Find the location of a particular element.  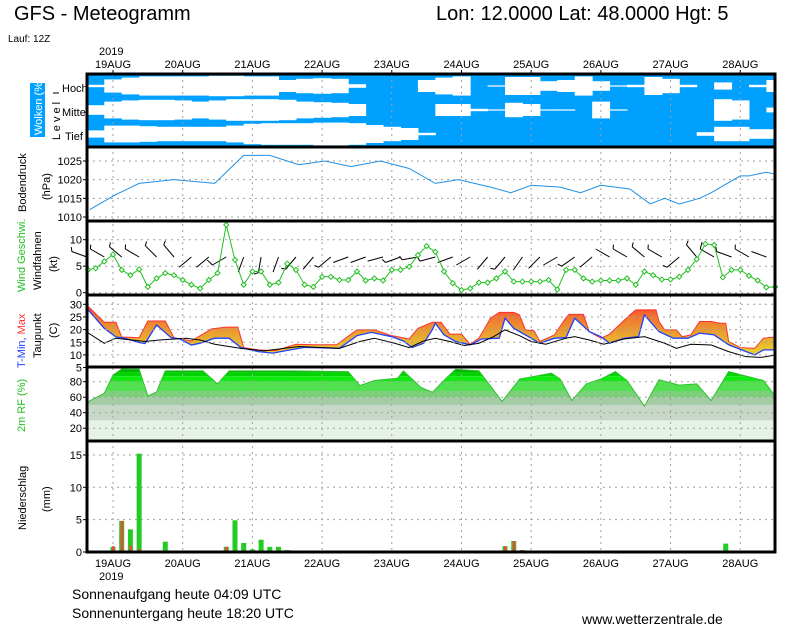

page-title: GFS - Meteogramm is located at coordinates (102, 14).